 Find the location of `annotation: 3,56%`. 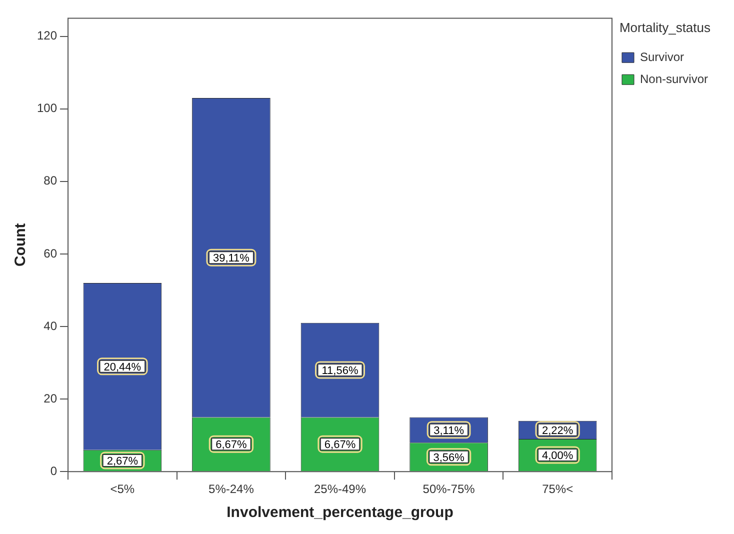

annotation: 3,56% is located at coordinates (449, 458).